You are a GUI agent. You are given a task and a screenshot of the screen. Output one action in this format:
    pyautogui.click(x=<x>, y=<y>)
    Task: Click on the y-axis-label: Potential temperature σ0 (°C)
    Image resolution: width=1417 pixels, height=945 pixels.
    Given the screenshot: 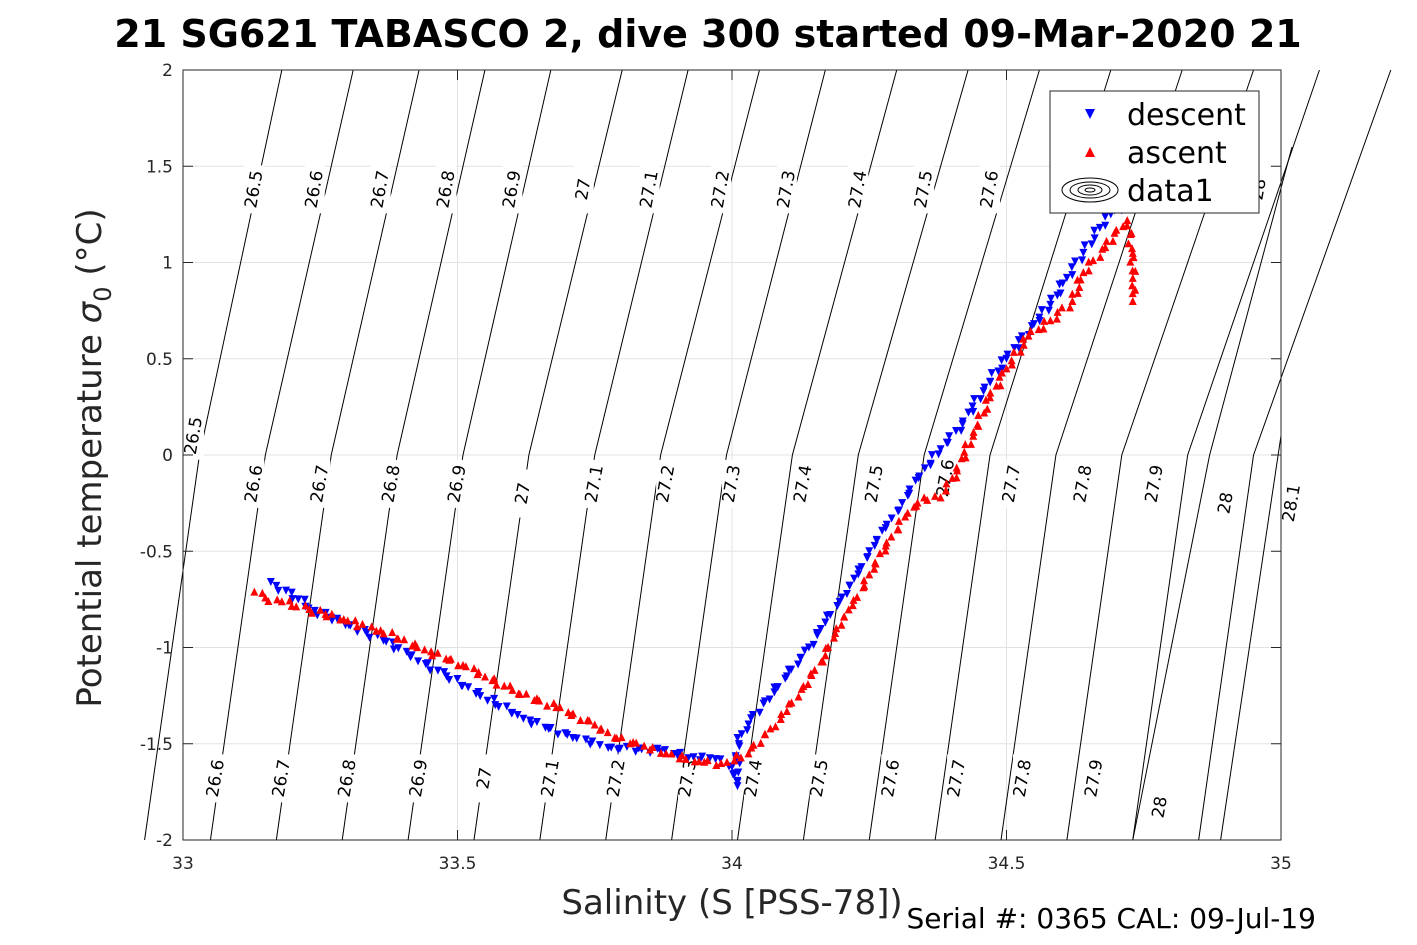 What is the action you would take?
    pyautogui.click(x=93, y=457)
    